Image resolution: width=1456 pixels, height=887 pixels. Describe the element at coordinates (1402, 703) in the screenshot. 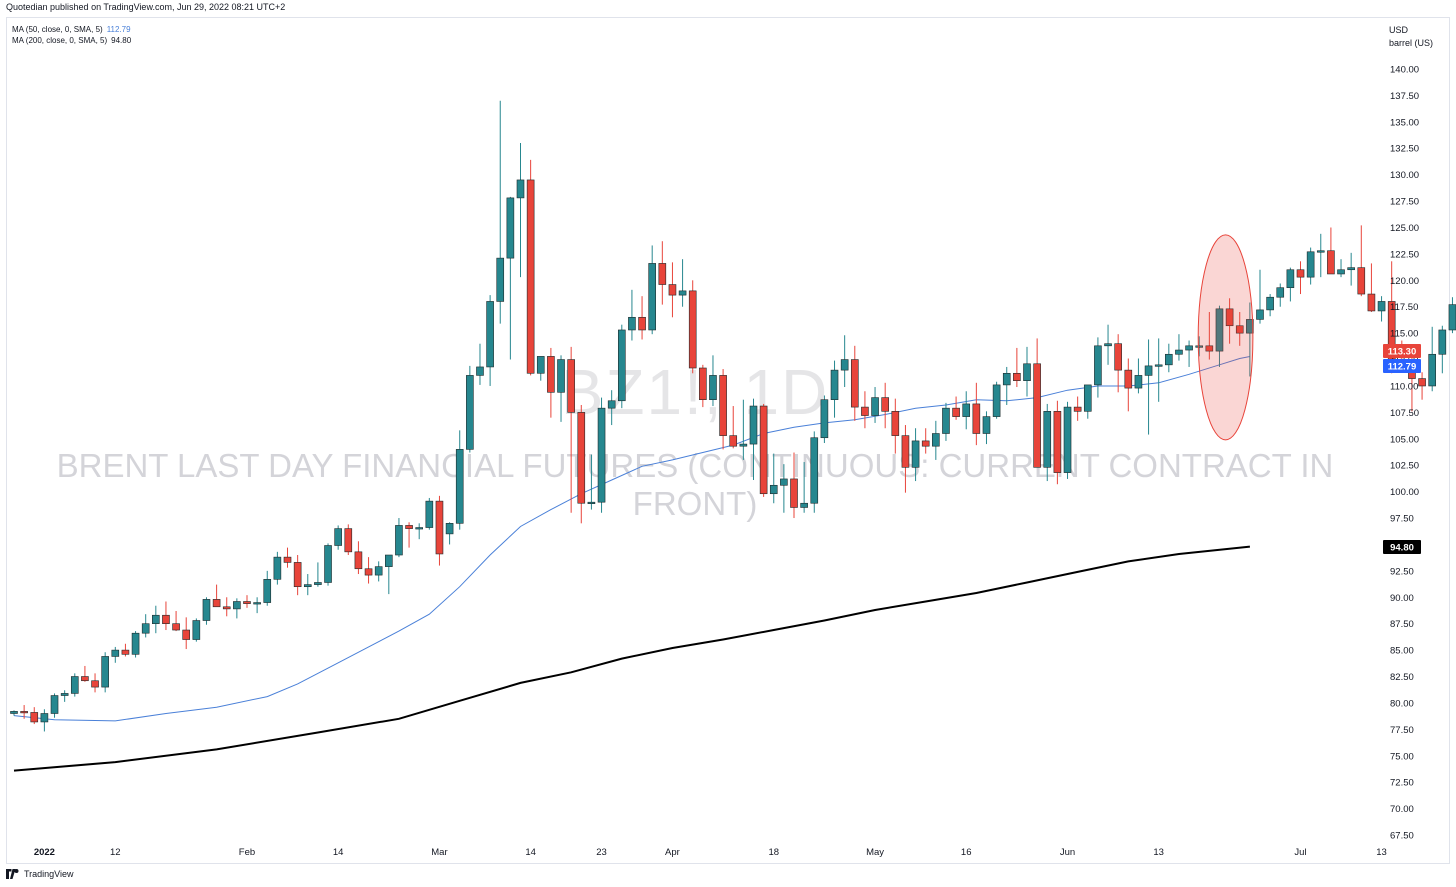

I see `y-tick-label: 80.00` at that location.